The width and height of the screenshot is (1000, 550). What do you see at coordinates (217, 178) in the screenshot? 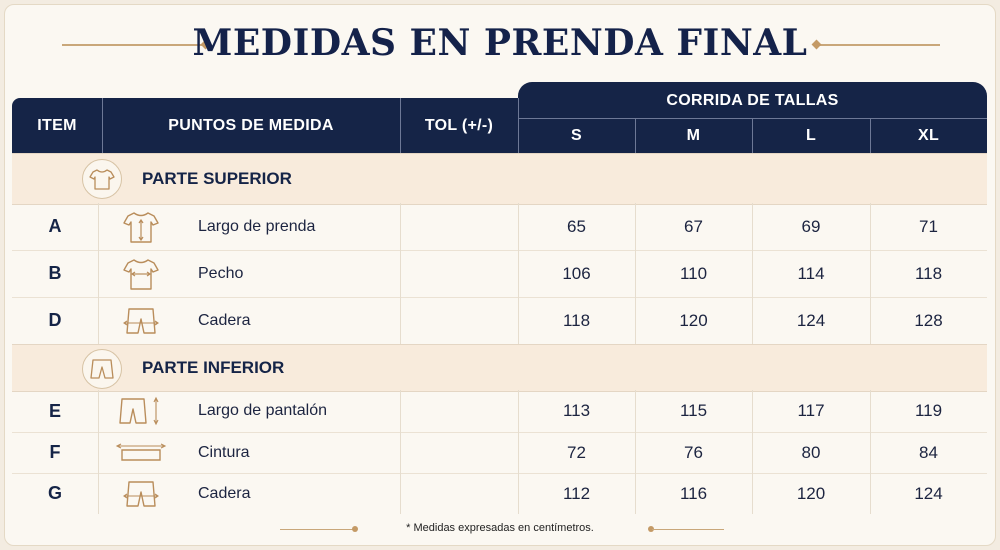
I see `section-label-upper: PARTE SUPERIOR` at bounding box center [217, 178].